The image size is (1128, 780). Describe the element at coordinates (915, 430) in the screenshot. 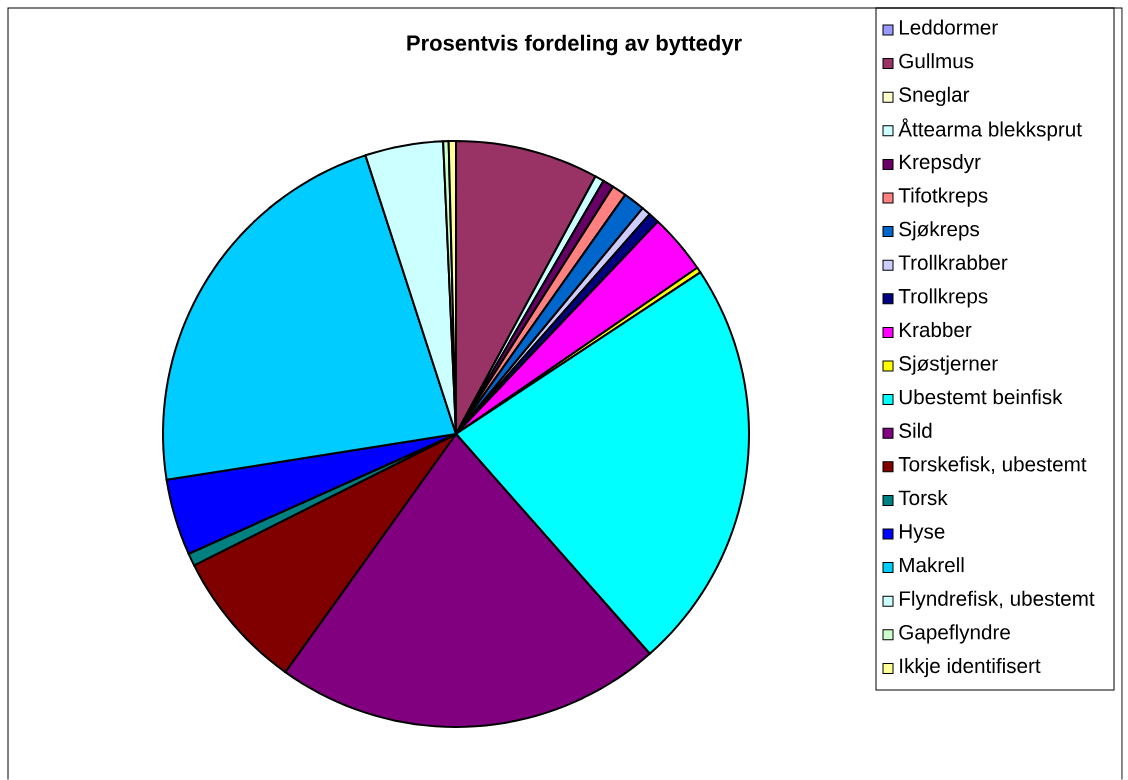

I see `legend-label: Sild` at that location.